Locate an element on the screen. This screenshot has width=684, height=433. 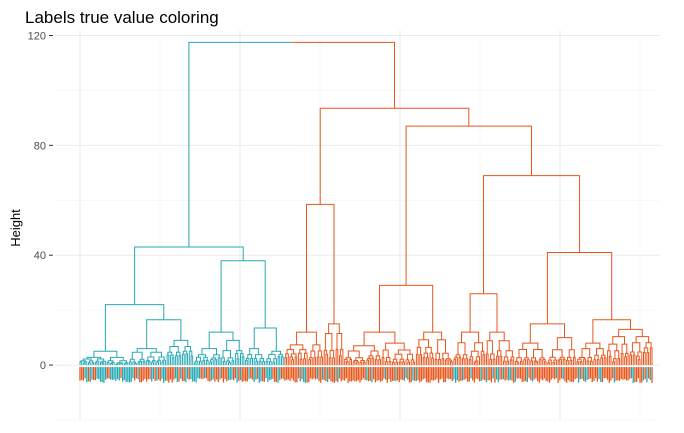
chart-title: Labels true value coloring is located at coordinates (122, 17).